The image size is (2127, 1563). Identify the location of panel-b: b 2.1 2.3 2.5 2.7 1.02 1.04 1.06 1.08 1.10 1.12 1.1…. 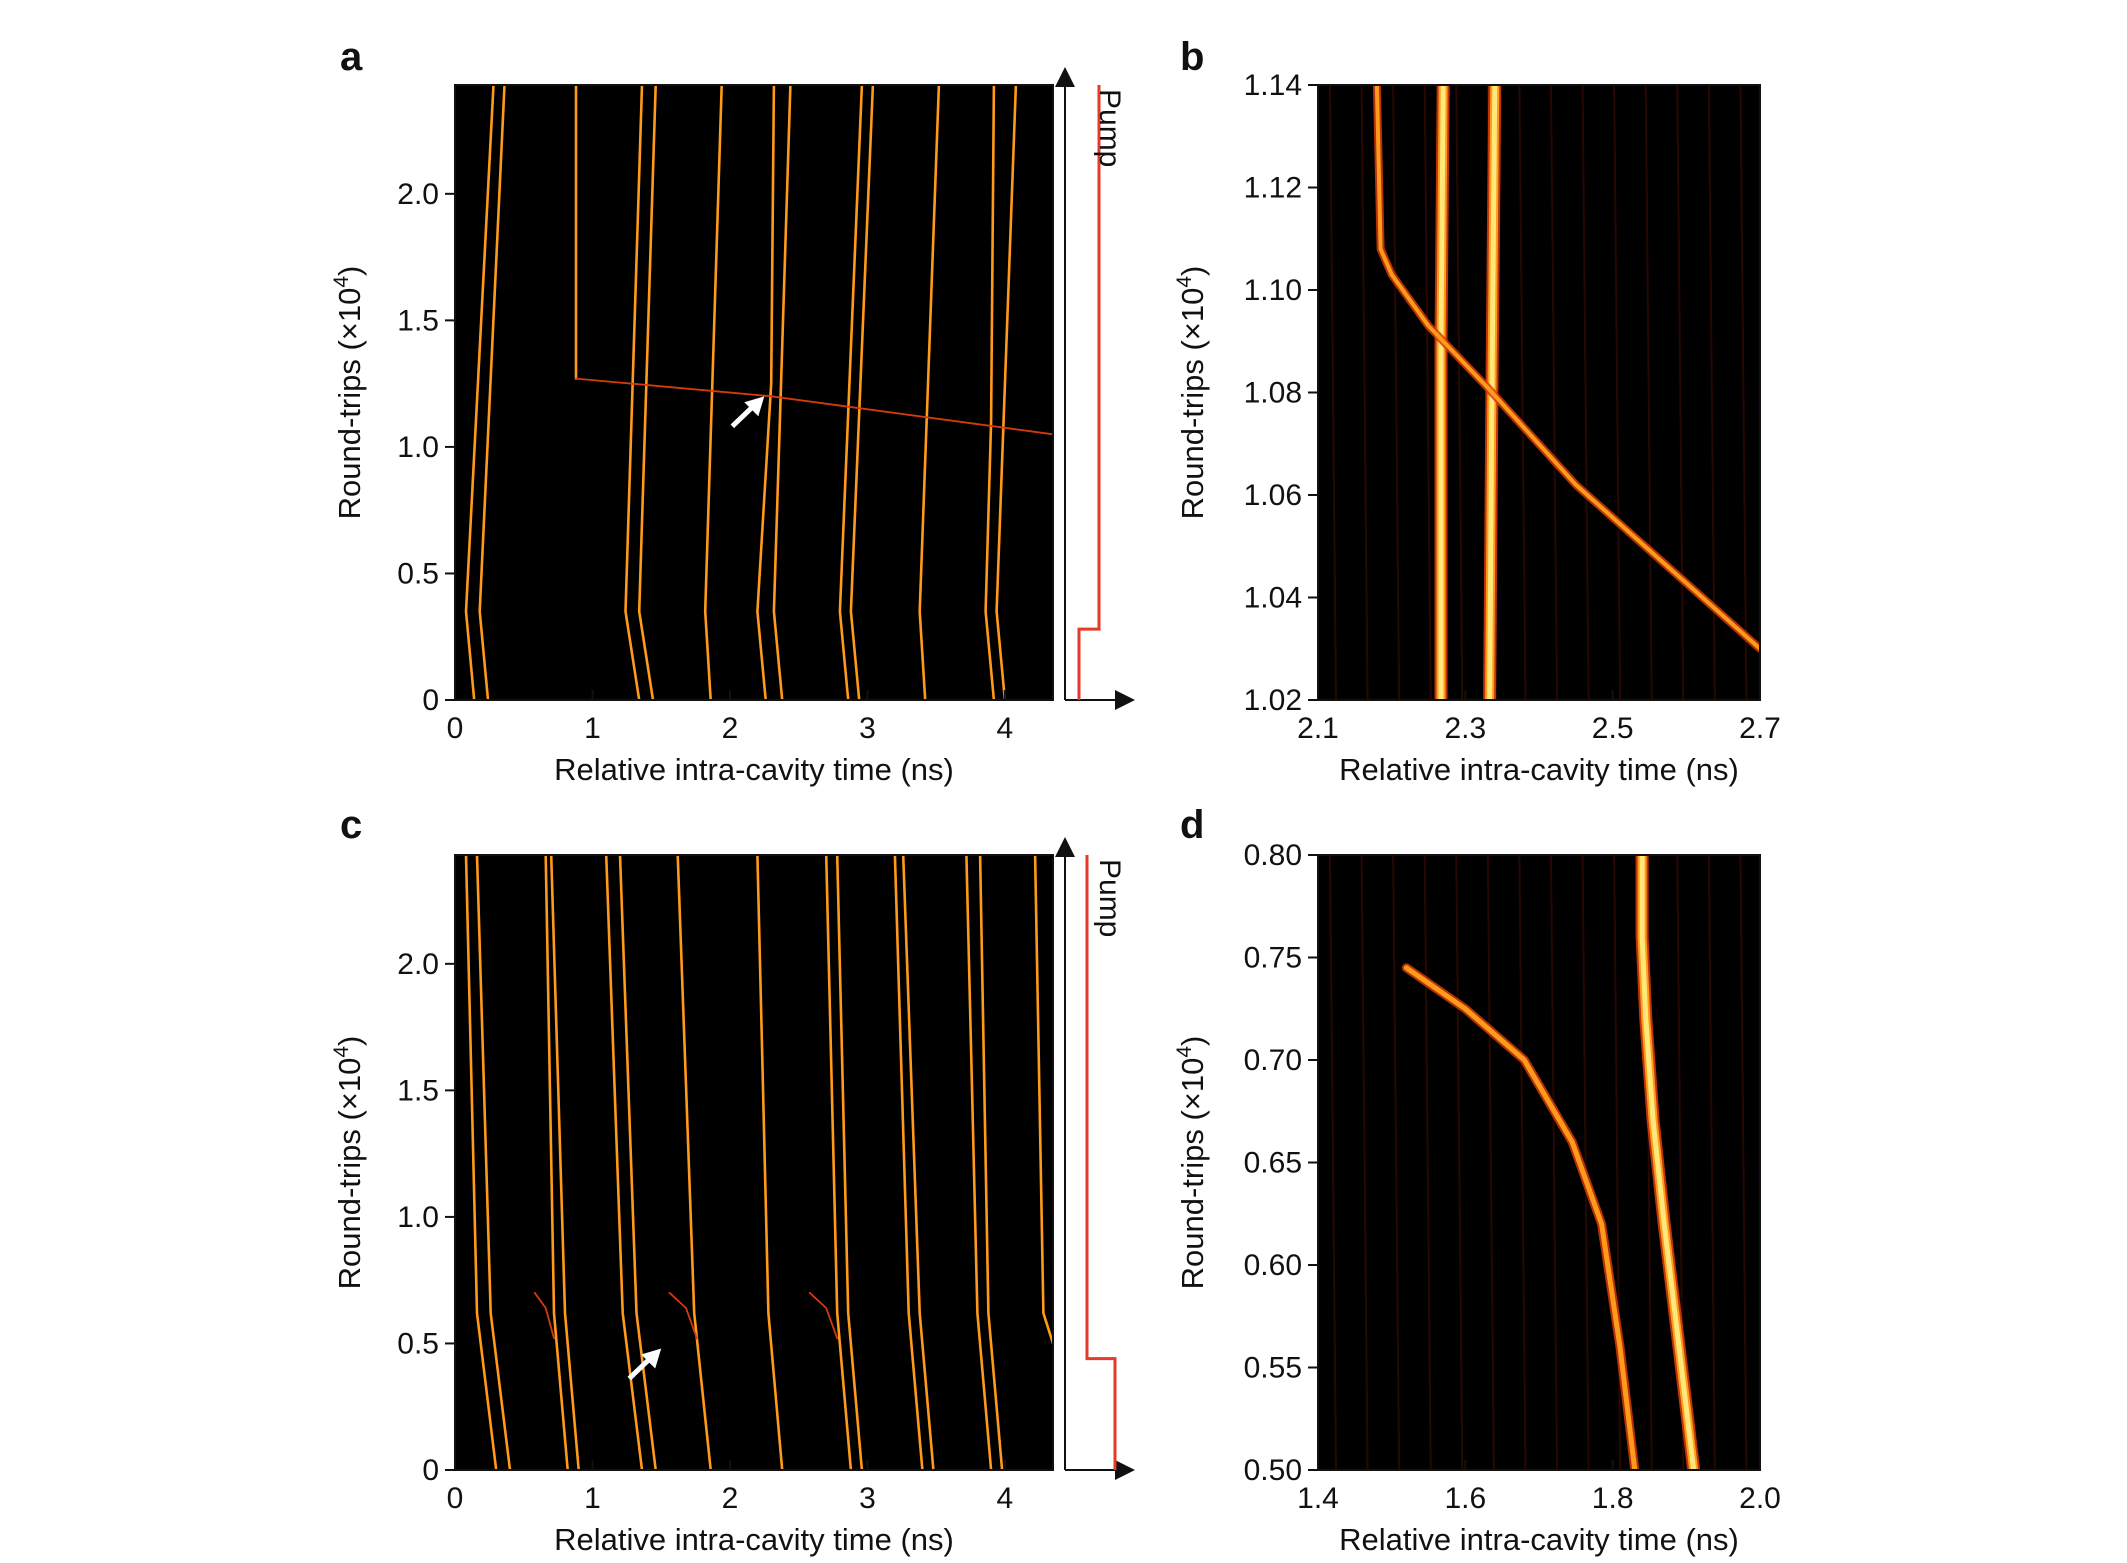
(1477, 411).